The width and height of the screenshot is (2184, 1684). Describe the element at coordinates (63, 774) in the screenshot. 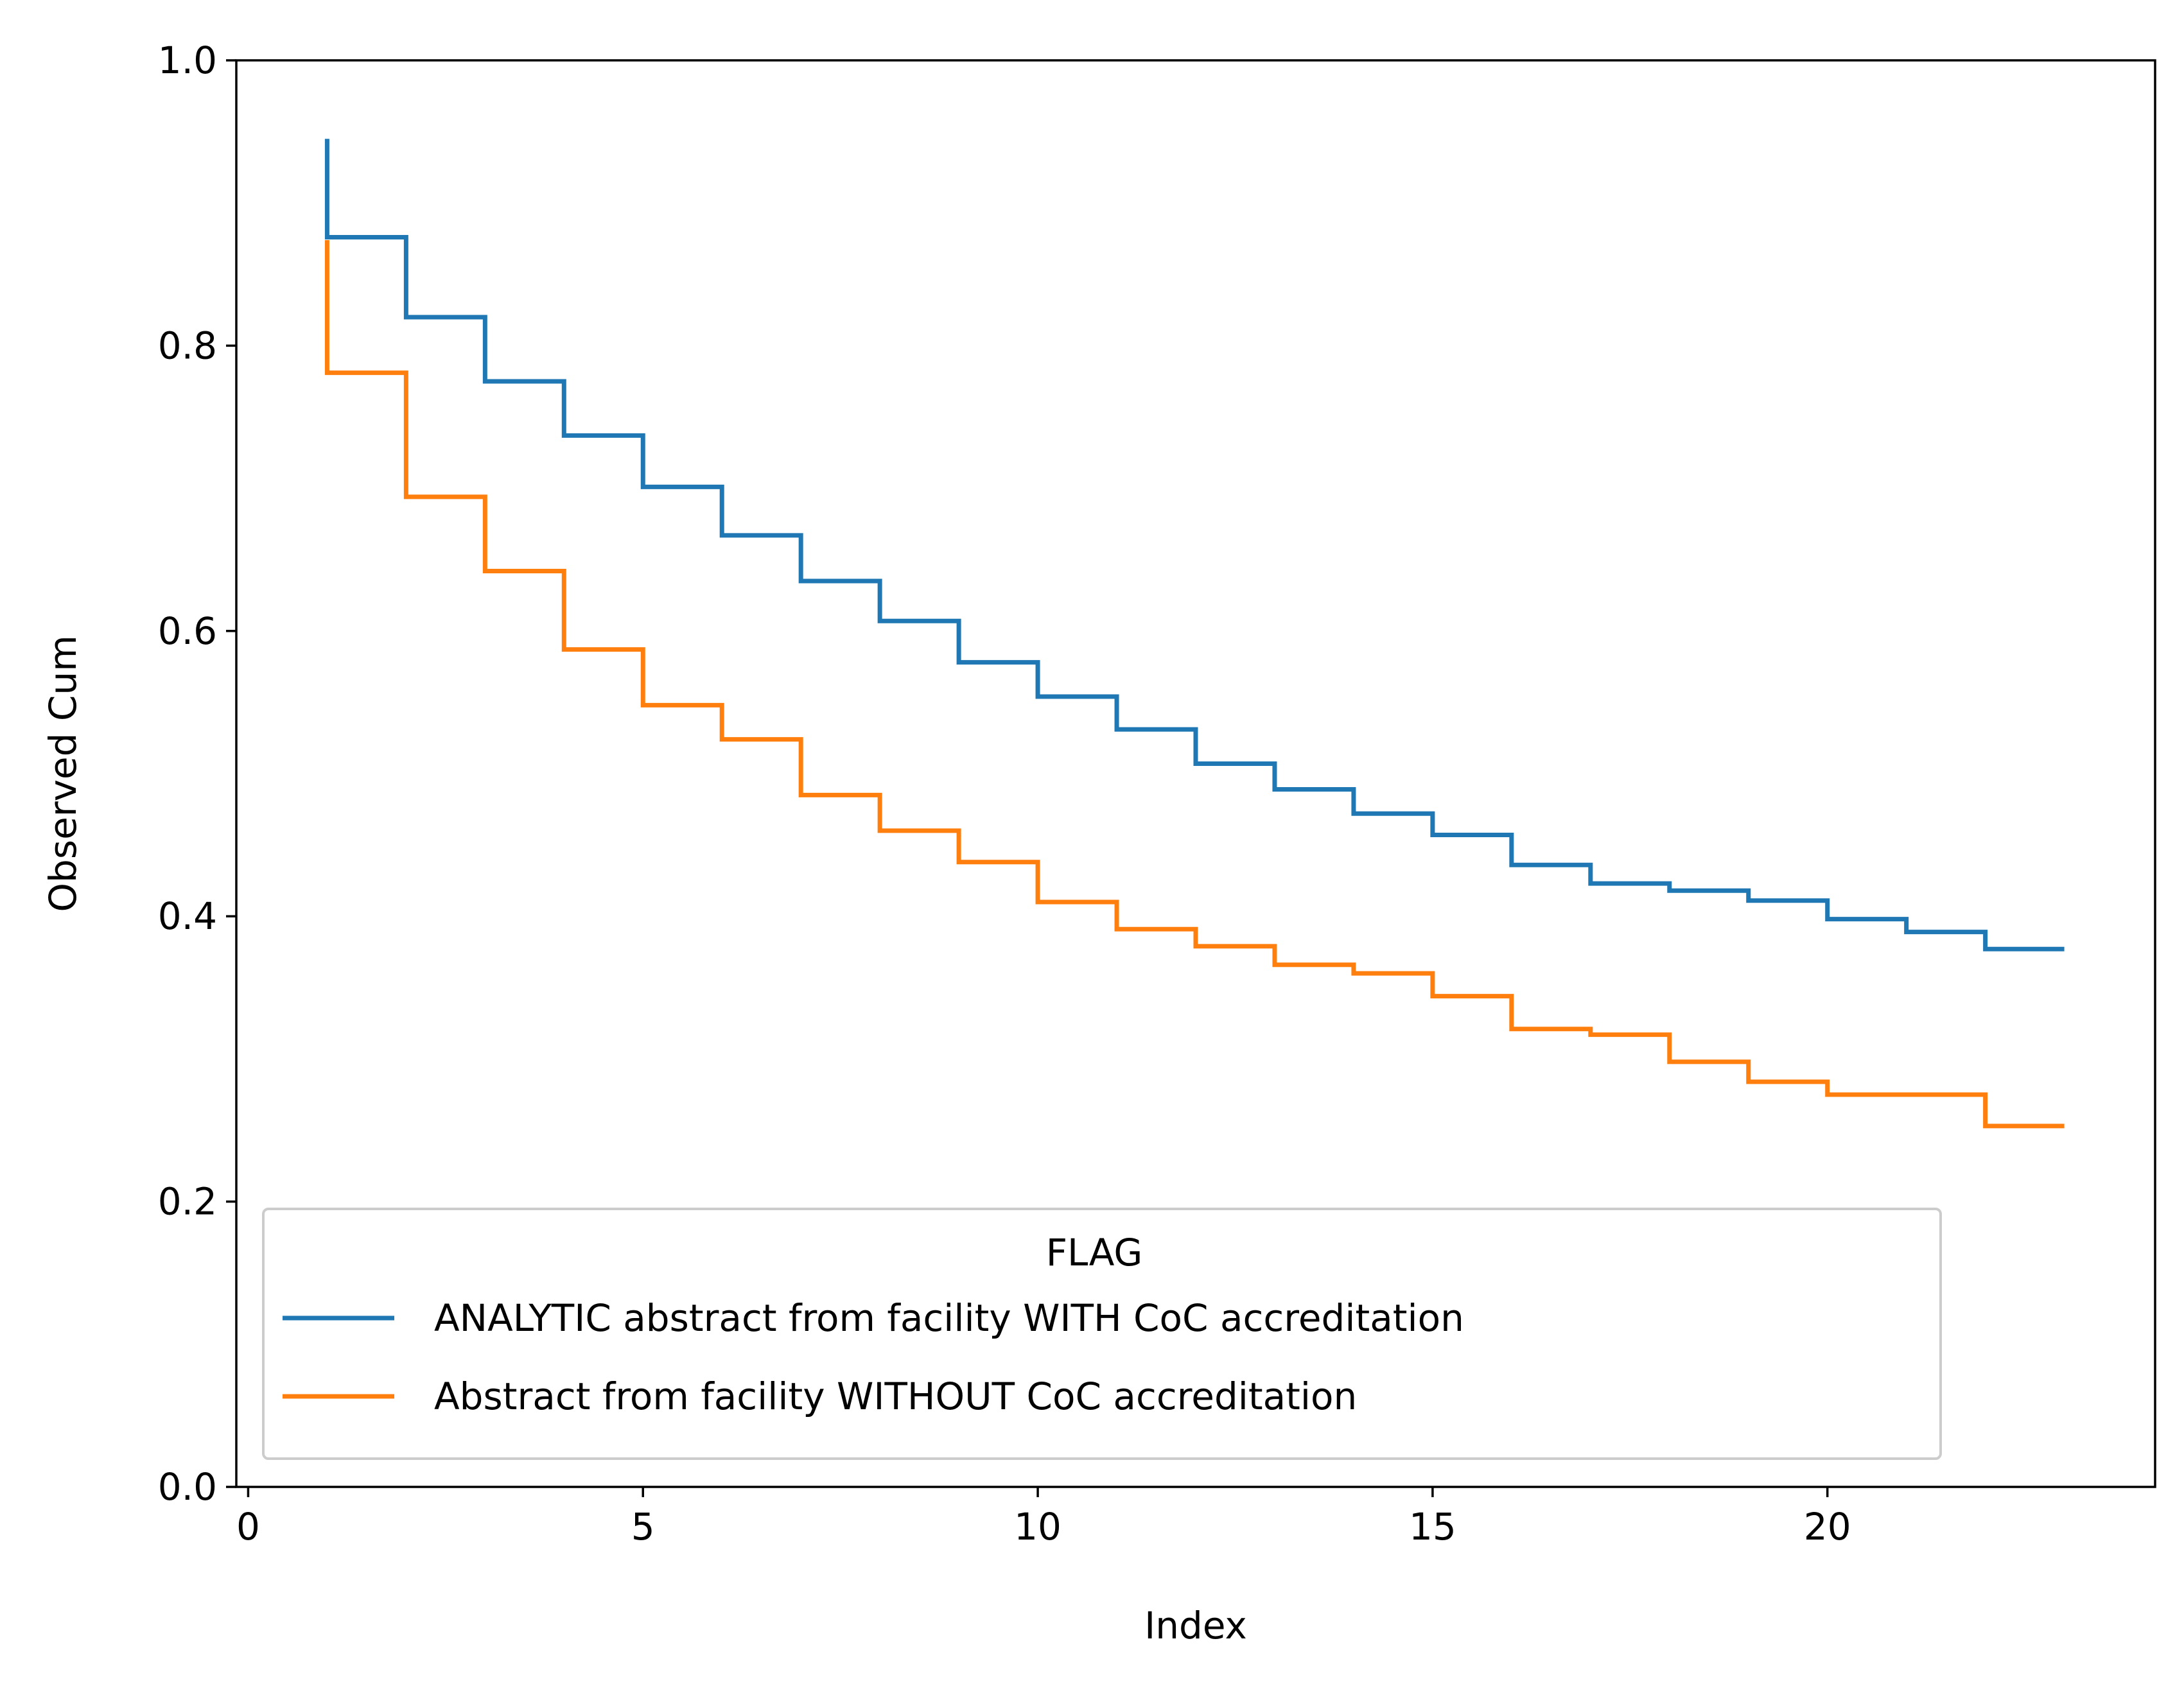

I see `y-axis-title: Observed Cum` at that location.